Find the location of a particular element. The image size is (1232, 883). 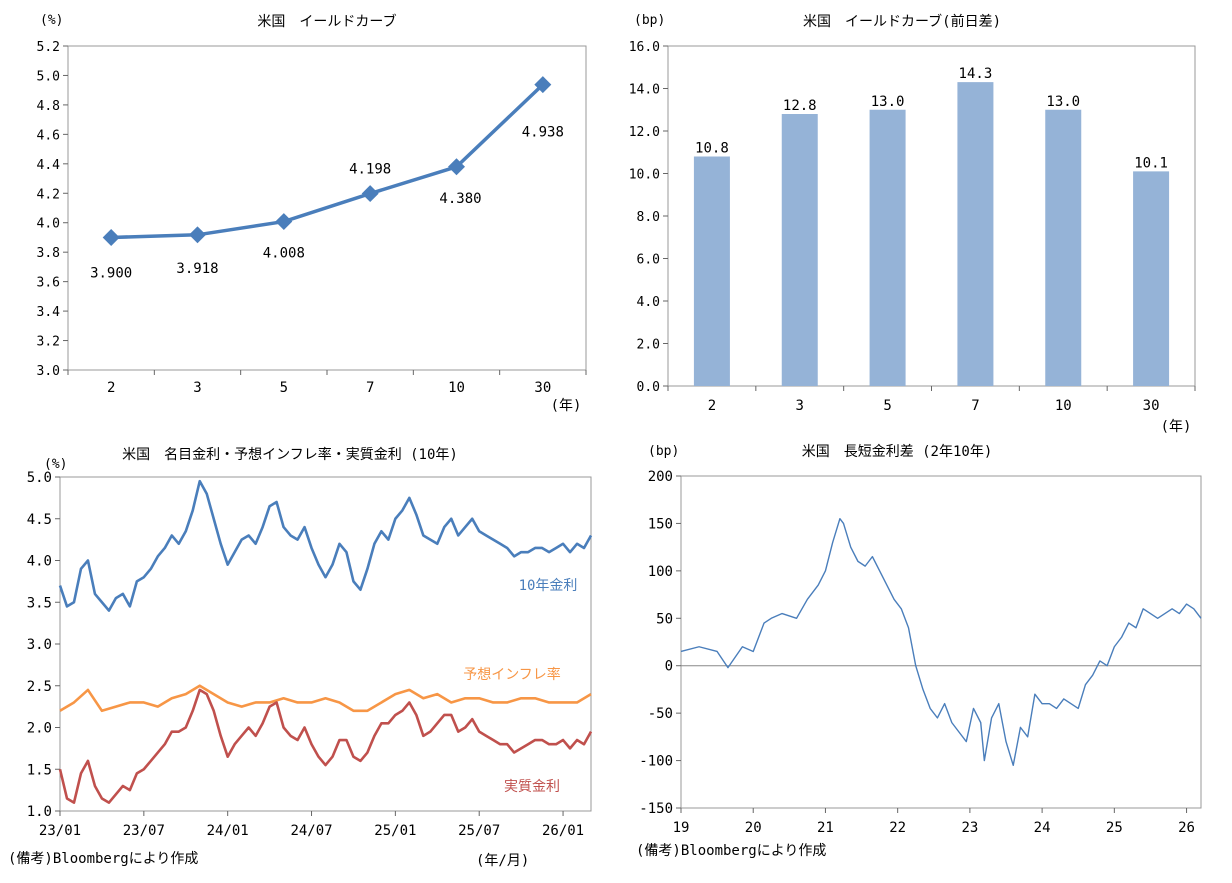

x-tick-label: 5 is located at coordinates (887, 406).